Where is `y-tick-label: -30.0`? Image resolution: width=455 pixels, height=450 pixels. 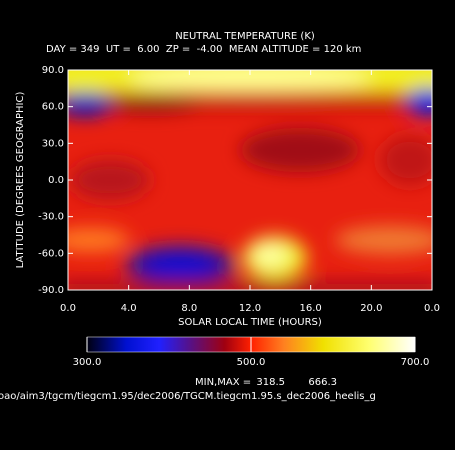 y-tick-label: -30.0 is located at coordinates (51, 217).